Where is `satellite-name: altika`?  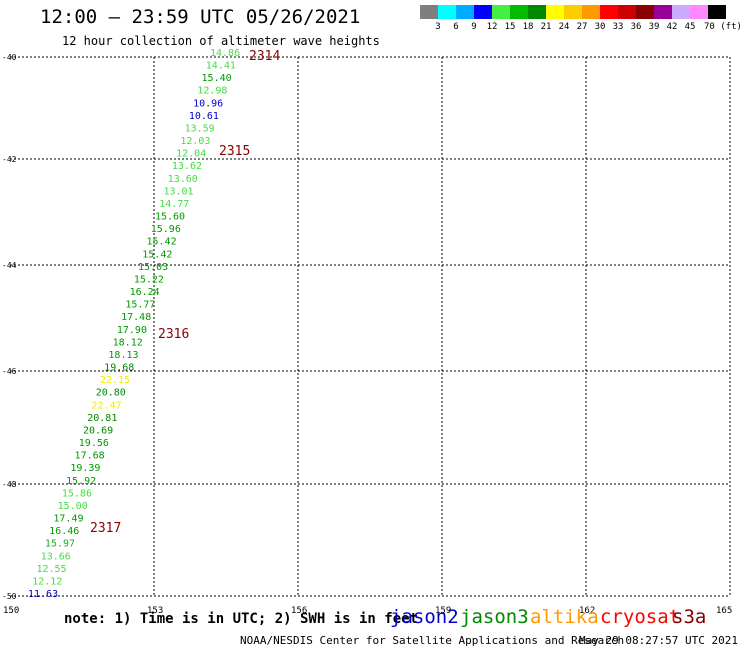
satellite-name: altika is located at coordinates (564, 617).